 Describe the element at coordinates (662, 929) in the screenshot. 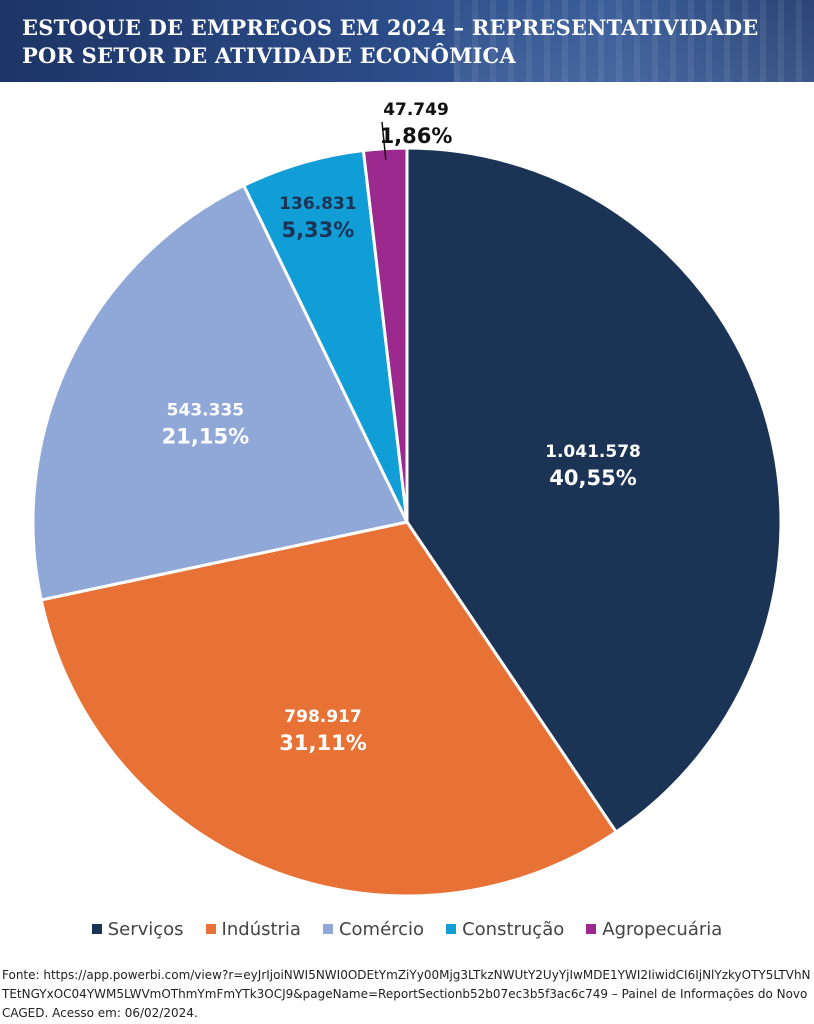

I see `legend-label: Agropecuária` at that location.